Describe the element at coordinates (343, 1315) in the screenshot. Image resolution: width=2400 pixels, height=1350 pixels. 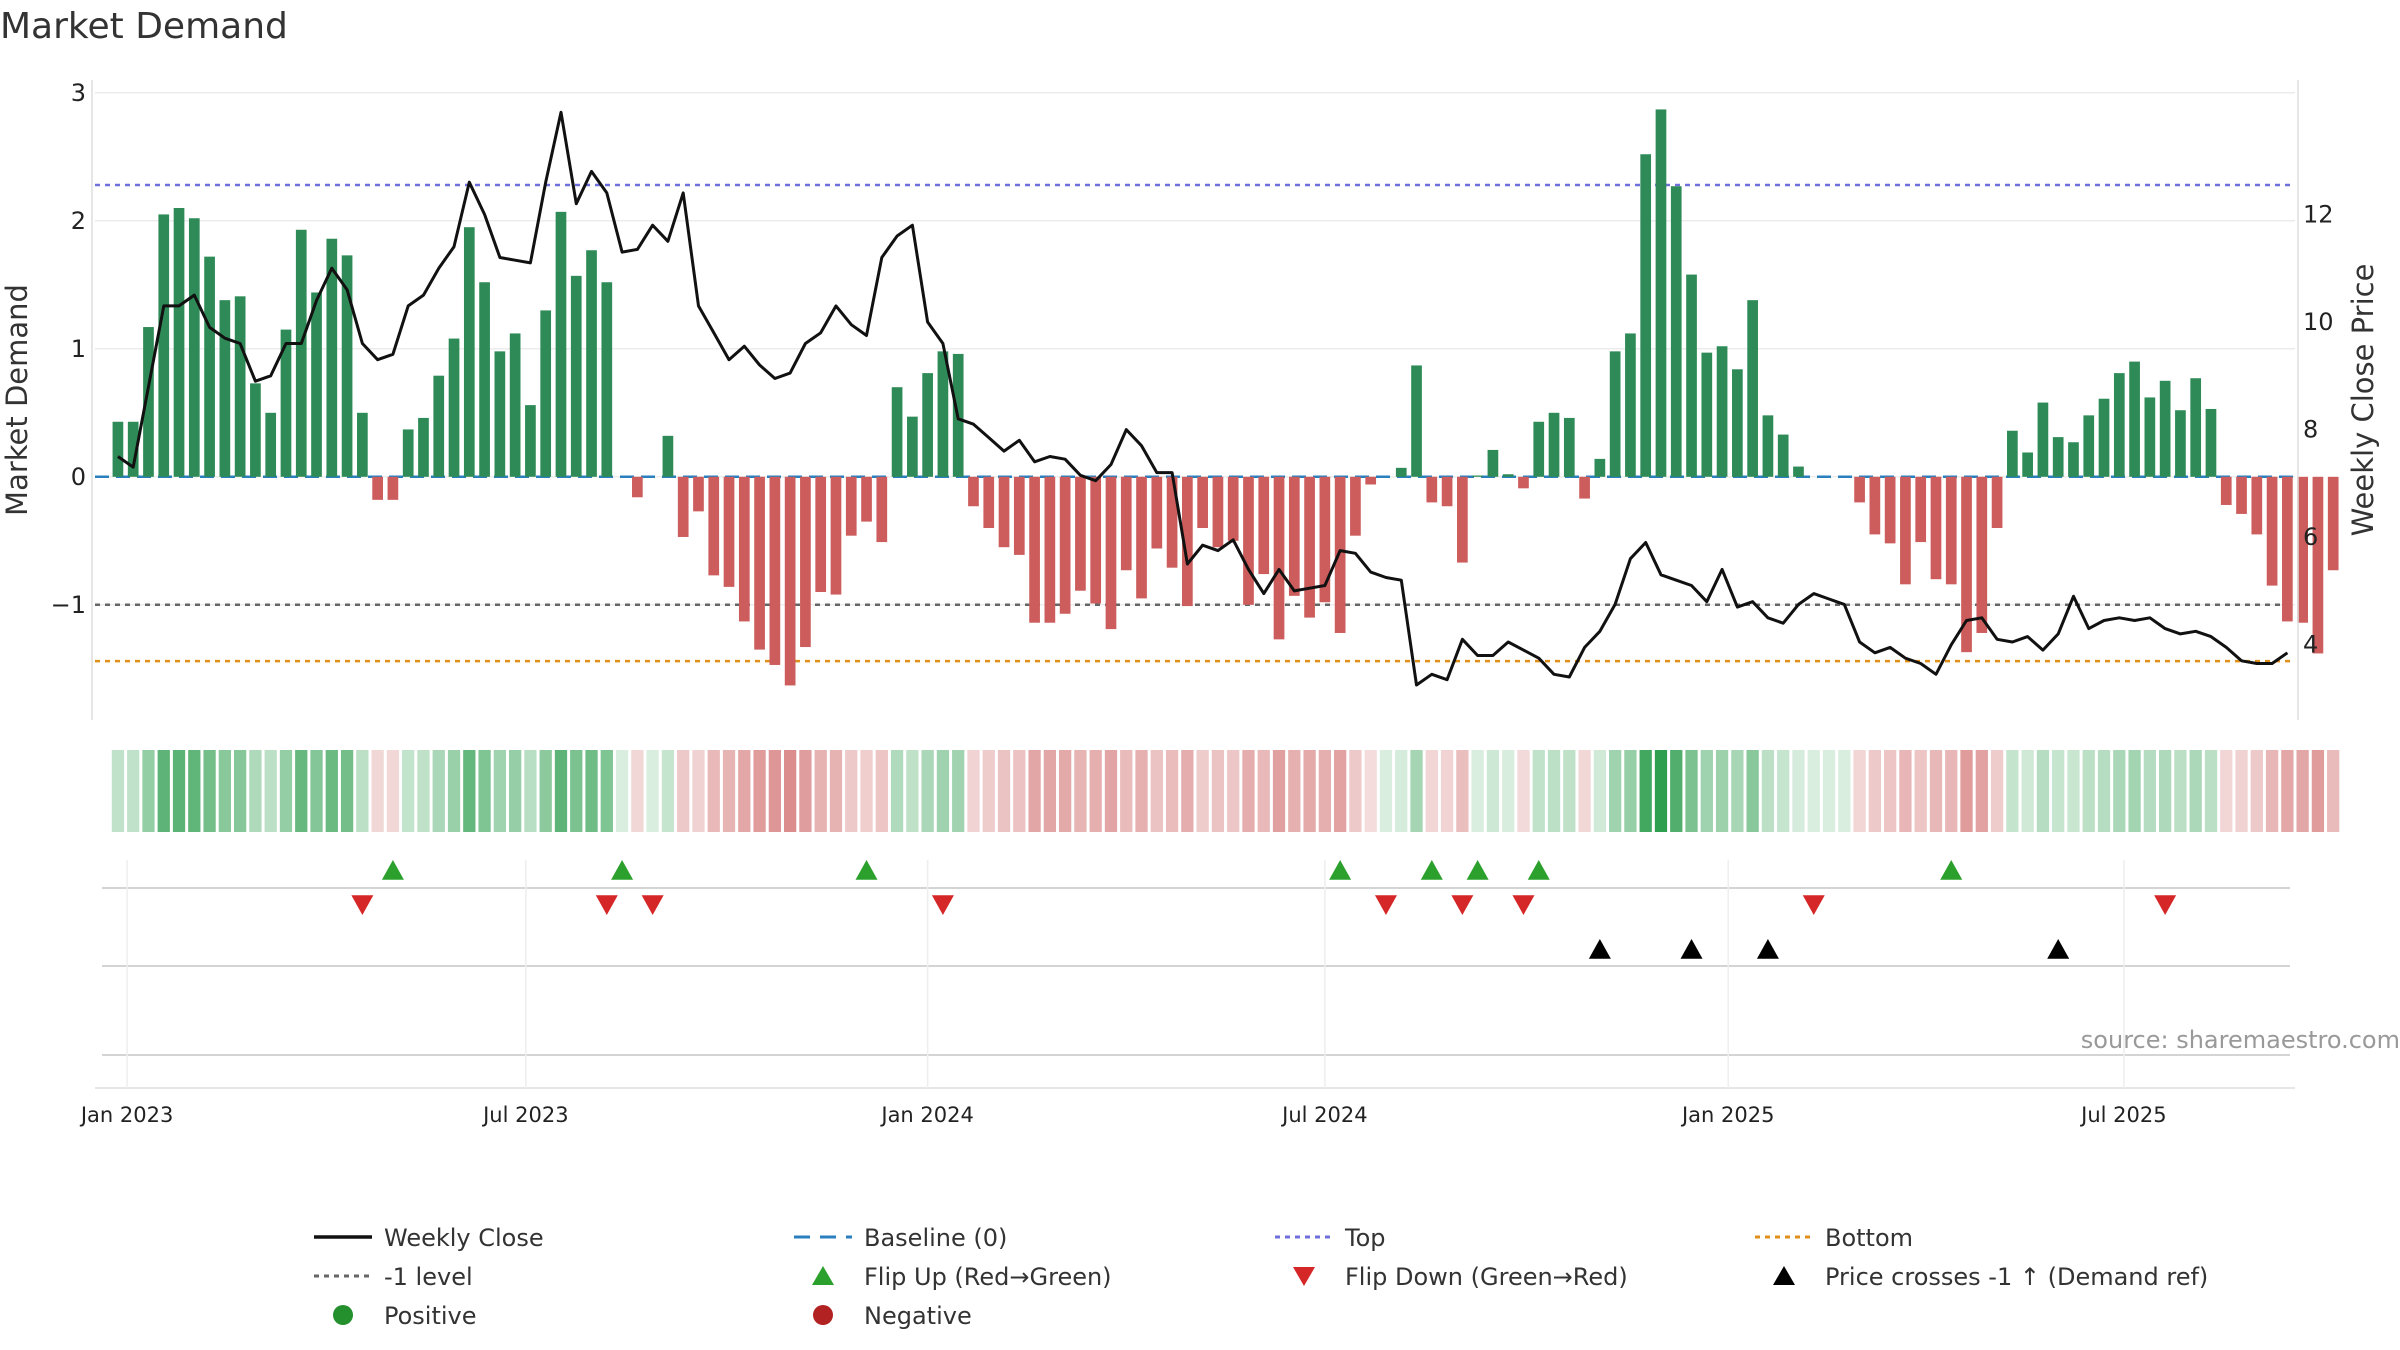
I see `legend-swatch` at that location.